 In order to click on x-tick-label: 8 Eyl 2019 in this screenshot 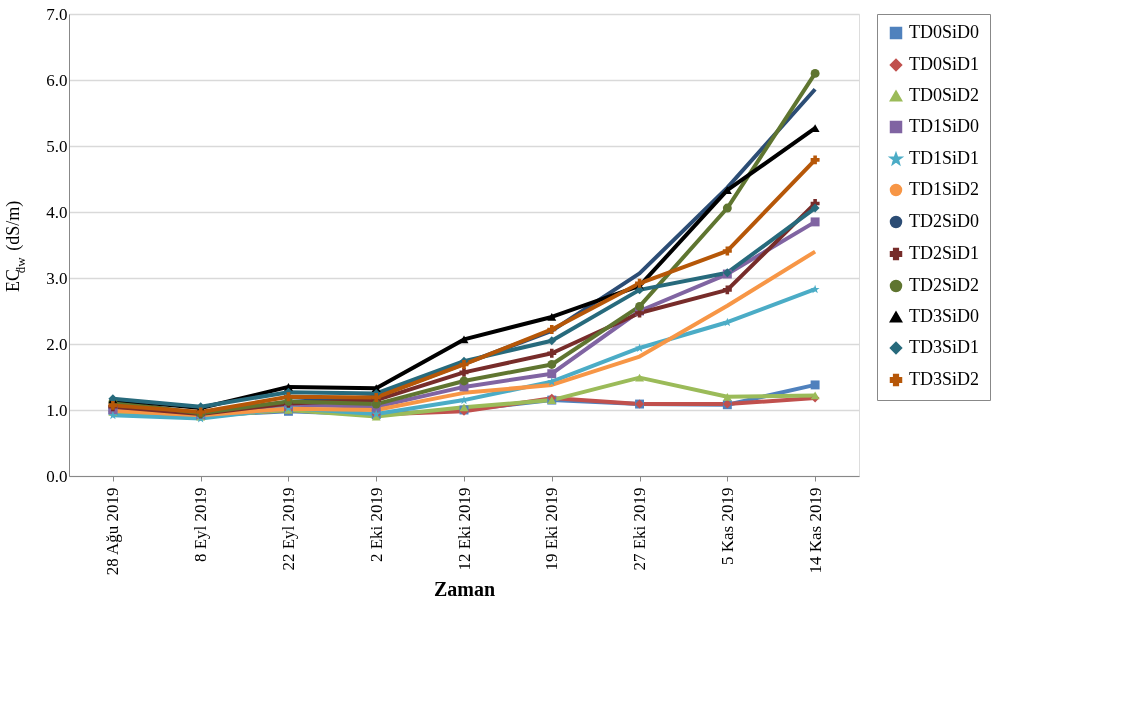, I will do `click(201, 525)`.